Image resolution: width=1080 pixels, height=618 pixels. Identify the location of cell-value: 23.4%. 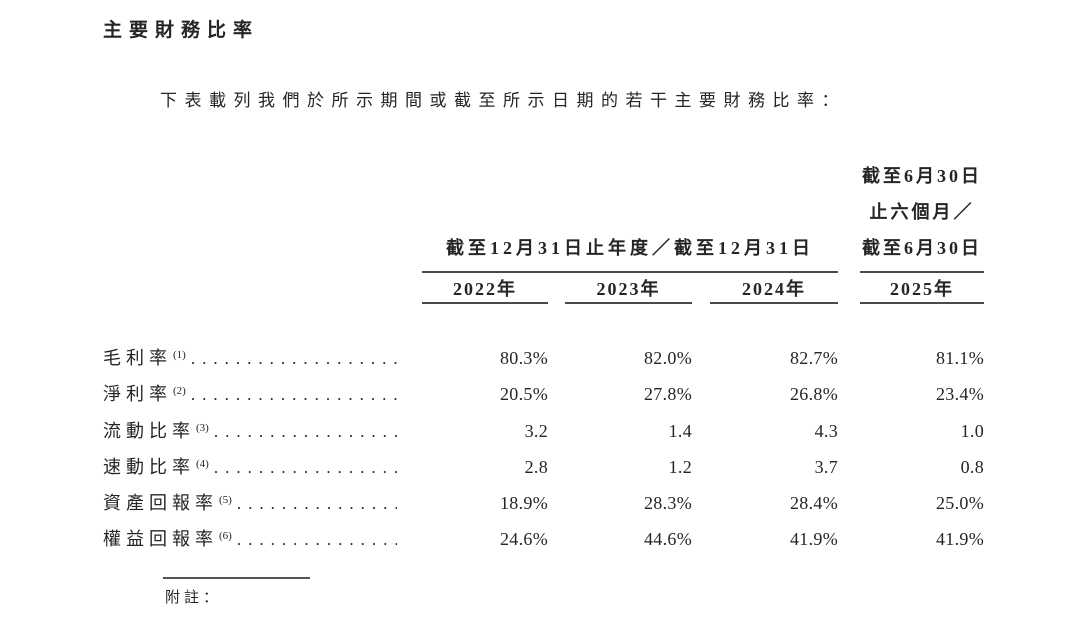
(960, 394).